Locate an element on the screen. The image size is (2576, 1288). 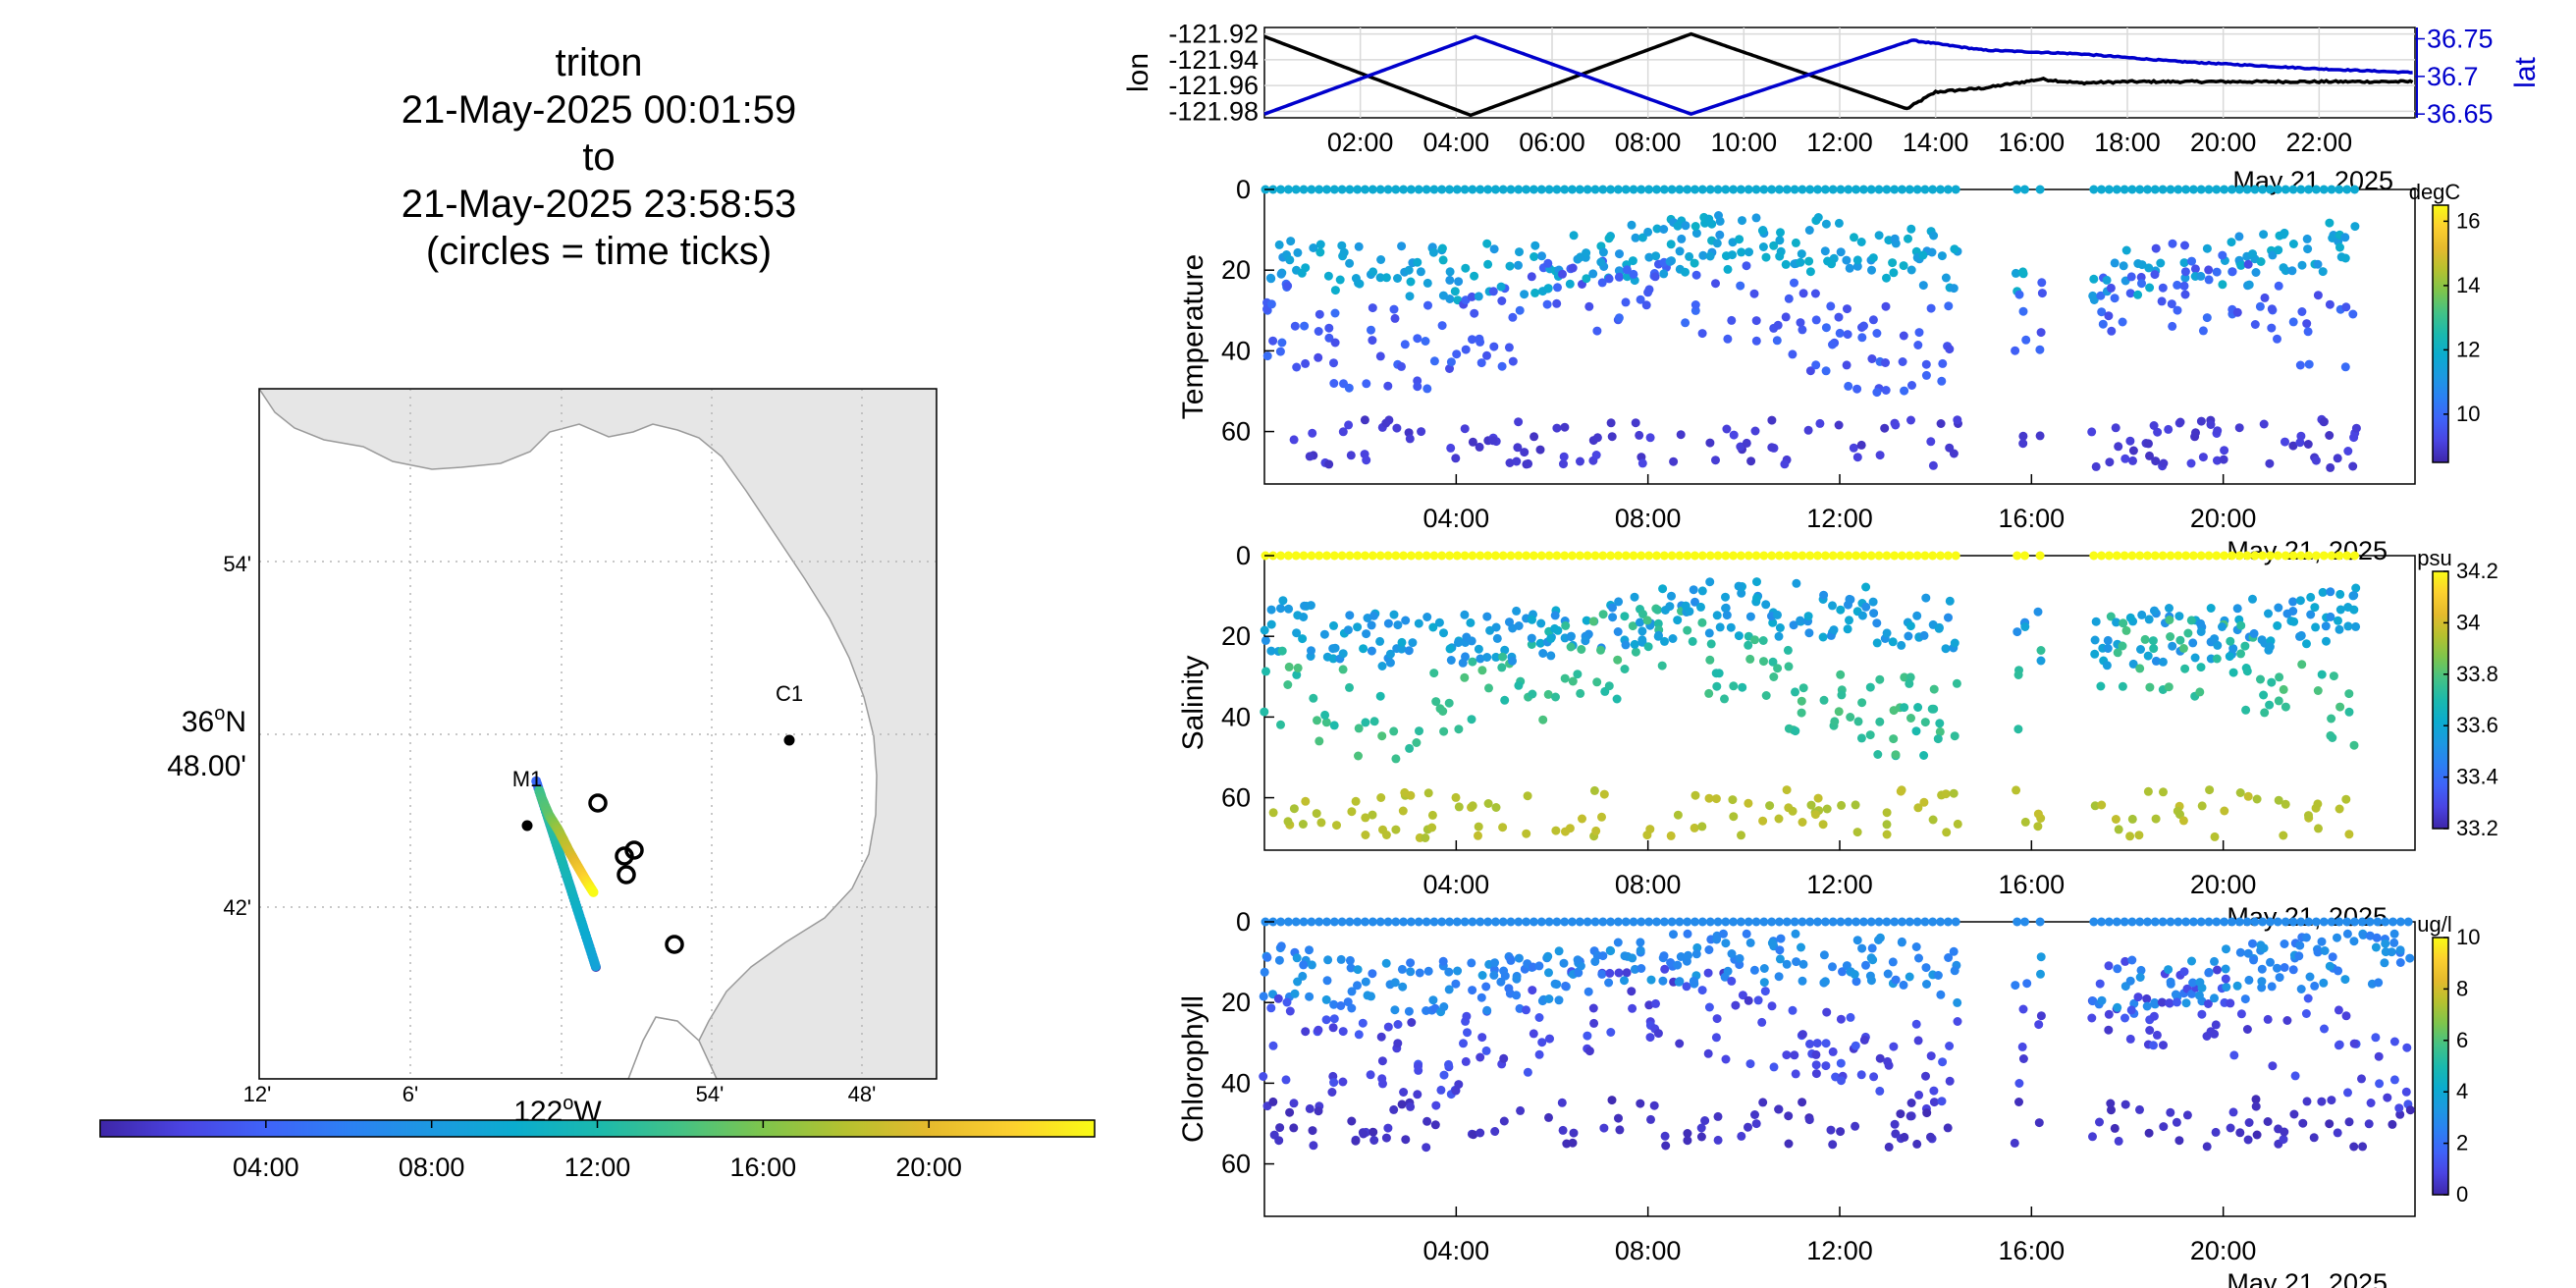
mooring-c1-label: C1 is located at coordinates (789, 693).